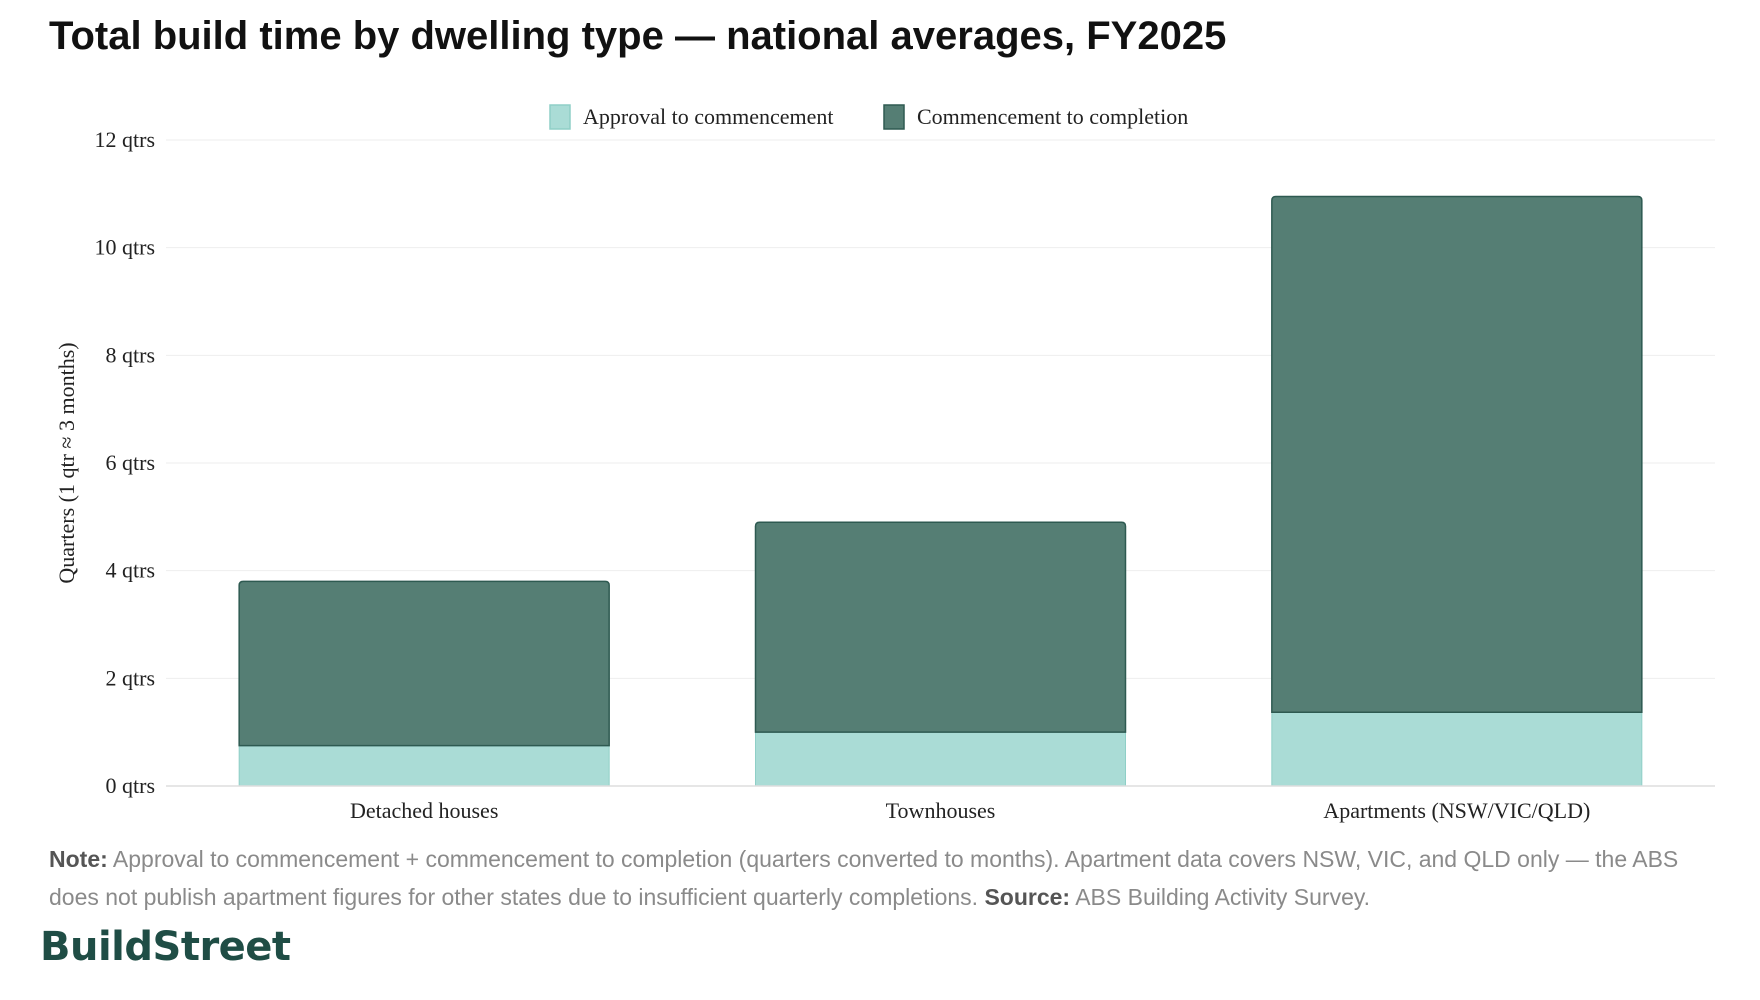  What do you see at coordinates (424, 810) in the screenshot?
I see `x-tick-label: Detached houses` at bounding box center [424, 810].